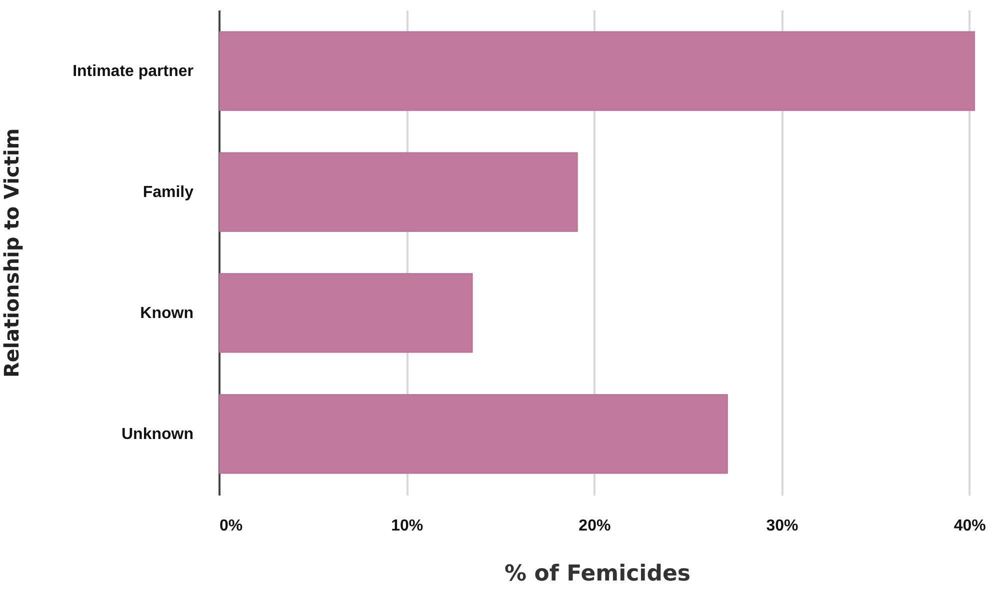  What do you see at coordinates (782, 526) in the screenshot?
I see `x-tick-label: 30%` at bounding box center [782, 526].